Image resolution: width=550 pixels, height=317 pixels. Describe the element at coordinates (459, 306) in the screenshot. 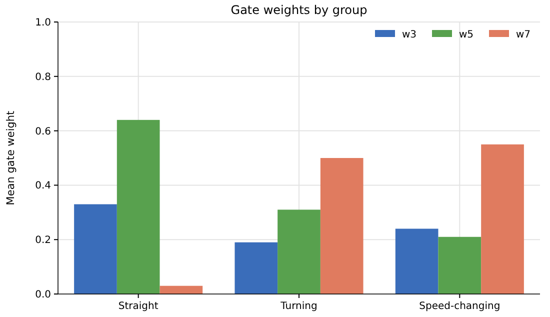

I see `x-tick-label: Speed-changing` at that location.